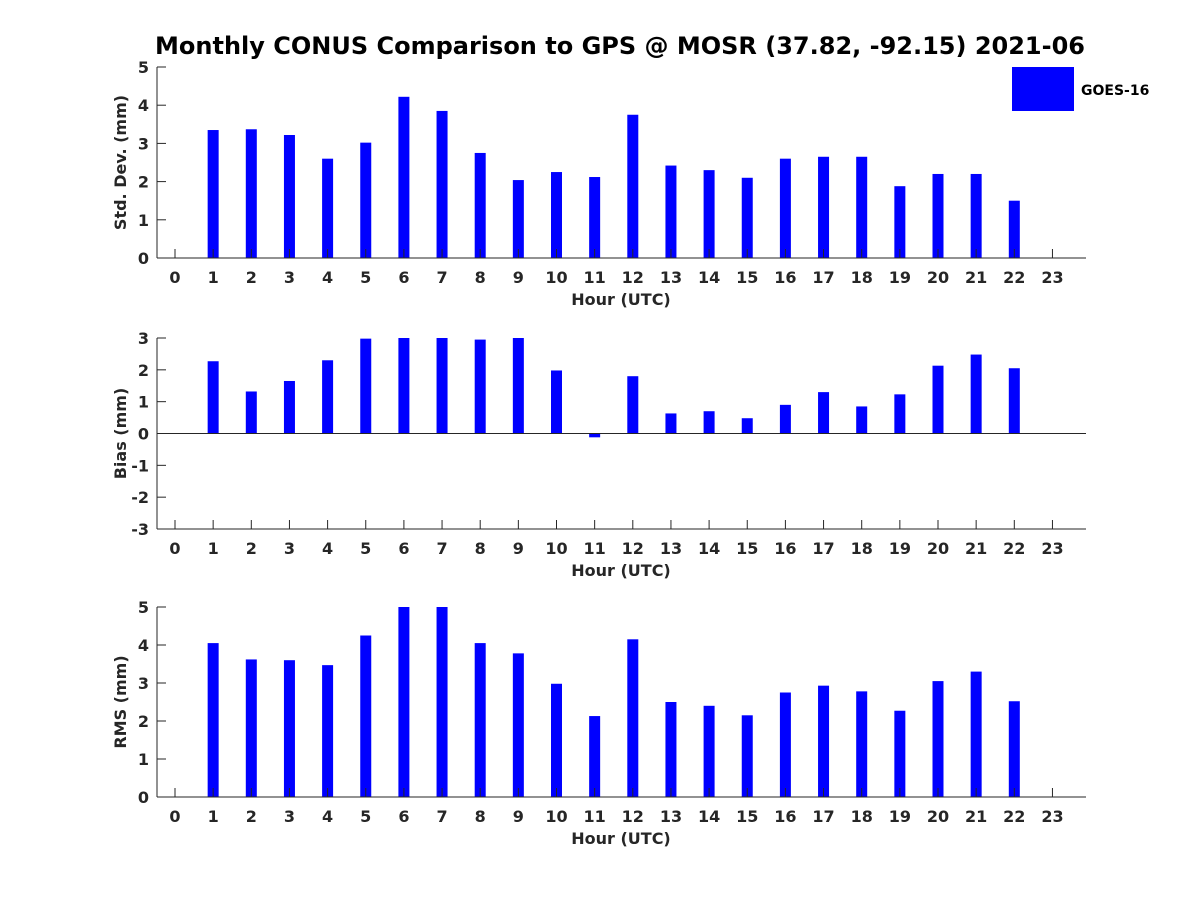 This screenshot has width=1200, height=900. What do you see at coordinates (480, 548) in the screenshot?
I see `bias-x-tick-label: 8` at bounding box center [480, 548].